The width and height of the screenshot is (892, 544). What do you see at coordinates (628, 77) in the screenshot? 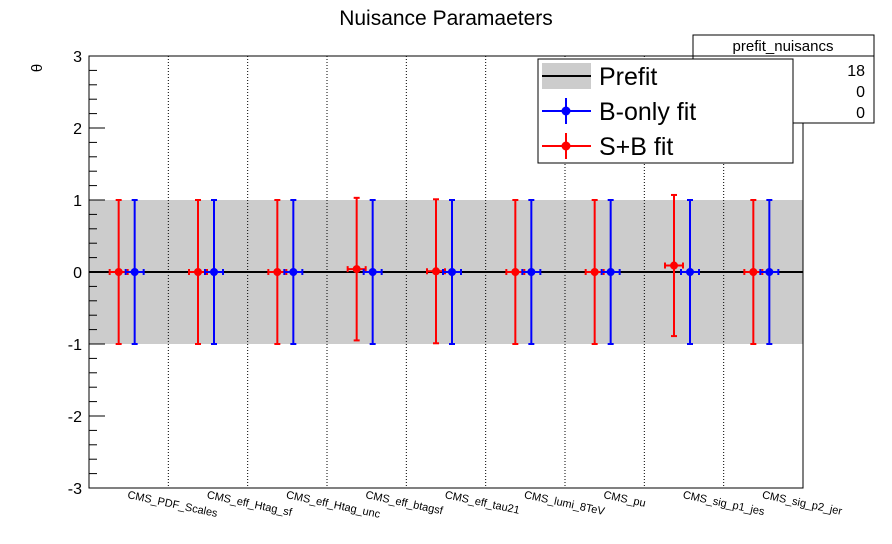
I see `legend-label: Prefit` at bounding box center [628, 77].